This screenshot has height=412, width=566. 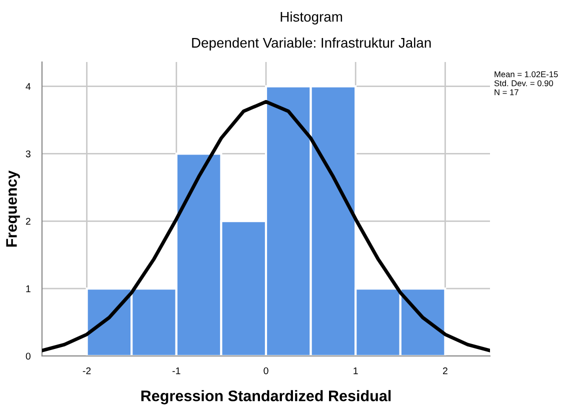 What do you see at coordinates (311, 18) in the screenshot?
I see `chart-title: Histogram` at bounding box center [311, 18].